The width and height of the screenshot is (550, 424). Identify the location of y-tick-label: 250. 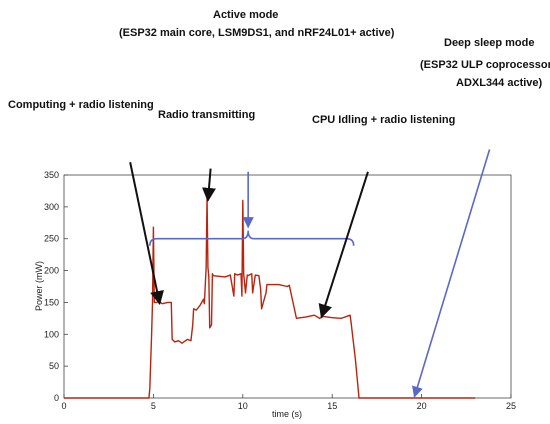
(51, 239).